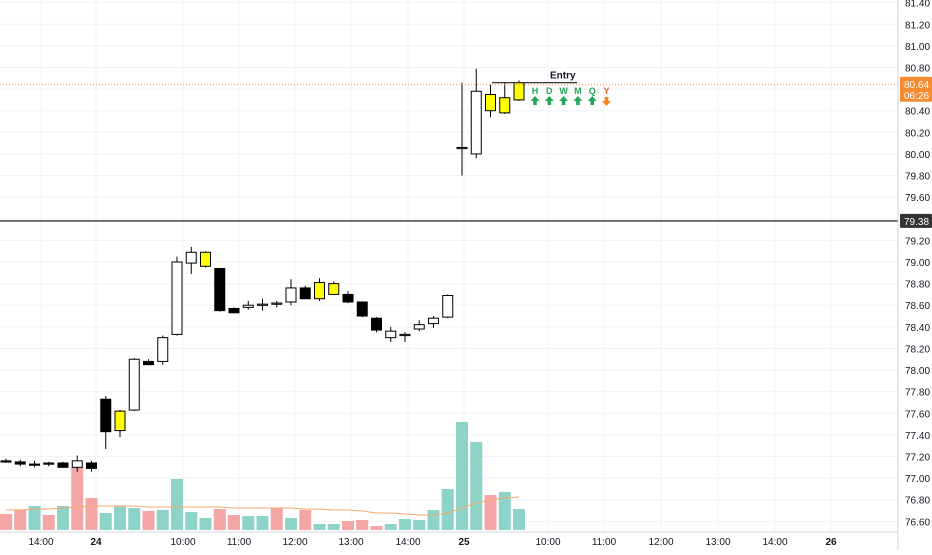  I want to click on price-tick-label: 77.20, so click(917, 458).